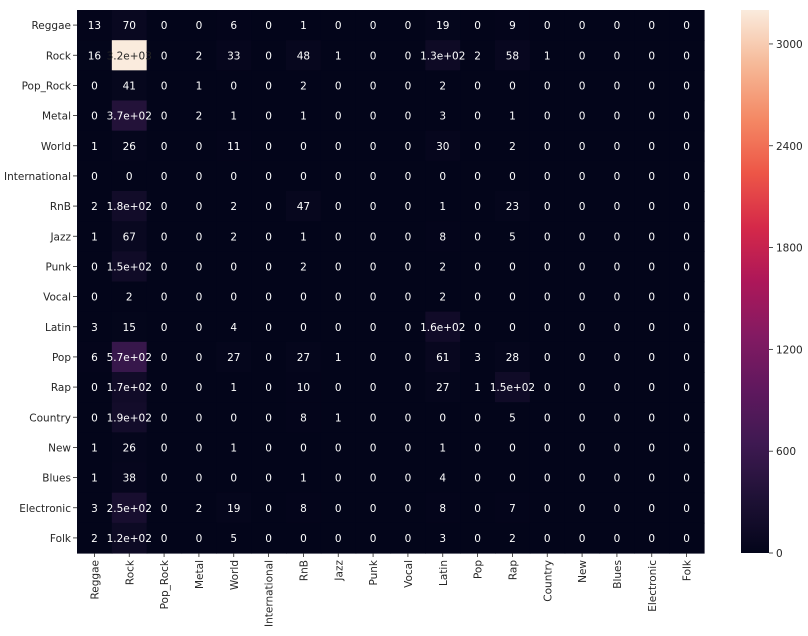  Describe the element at coordinates (512, 388) in the screenshot. I see `cell-value-label: 1.5e+02` at that location.